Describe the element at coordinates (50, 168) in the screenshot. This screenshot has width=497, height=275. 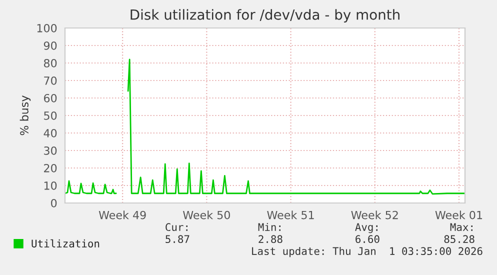
I see `y-tick-label: 20` at that location.